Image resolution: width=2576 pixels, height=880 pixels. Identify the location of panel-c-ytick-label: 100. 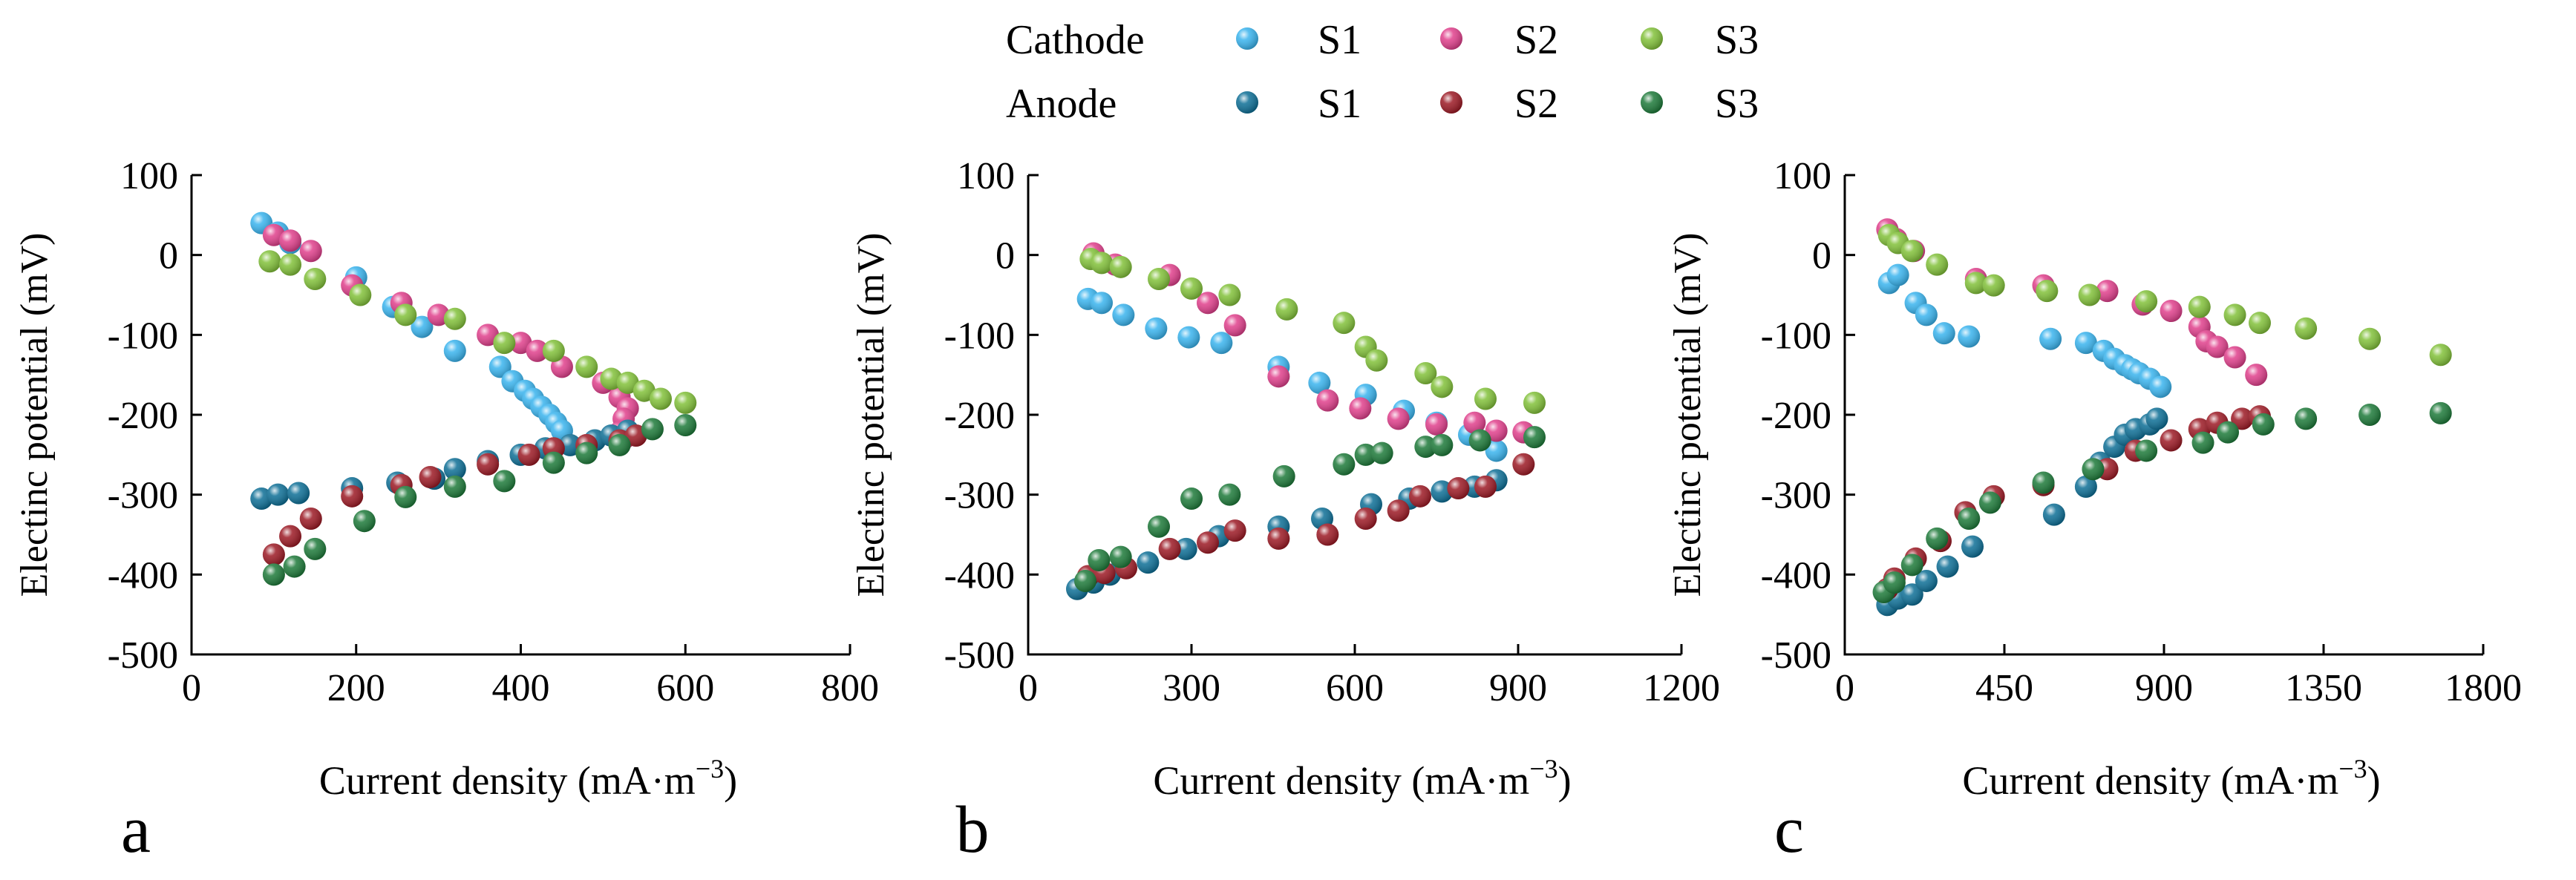
(1803, 176).